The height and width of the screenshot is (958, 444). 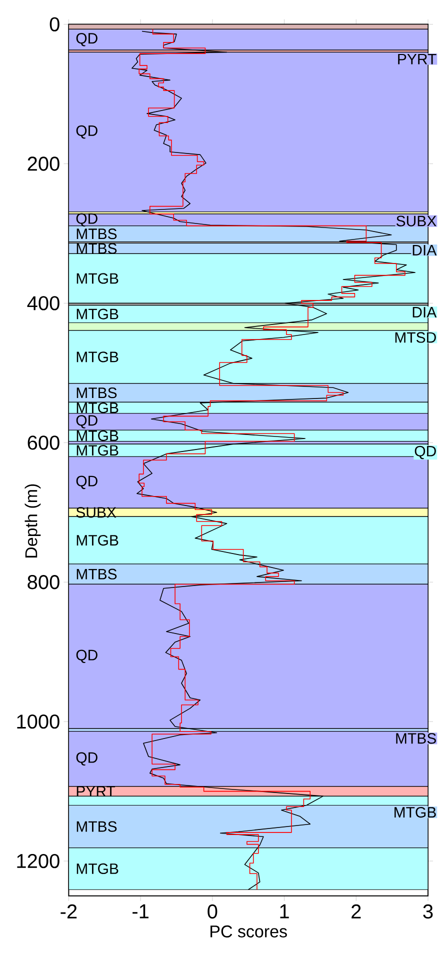 I want to click on x-tick-label: 2, so click(x=356, y=911).